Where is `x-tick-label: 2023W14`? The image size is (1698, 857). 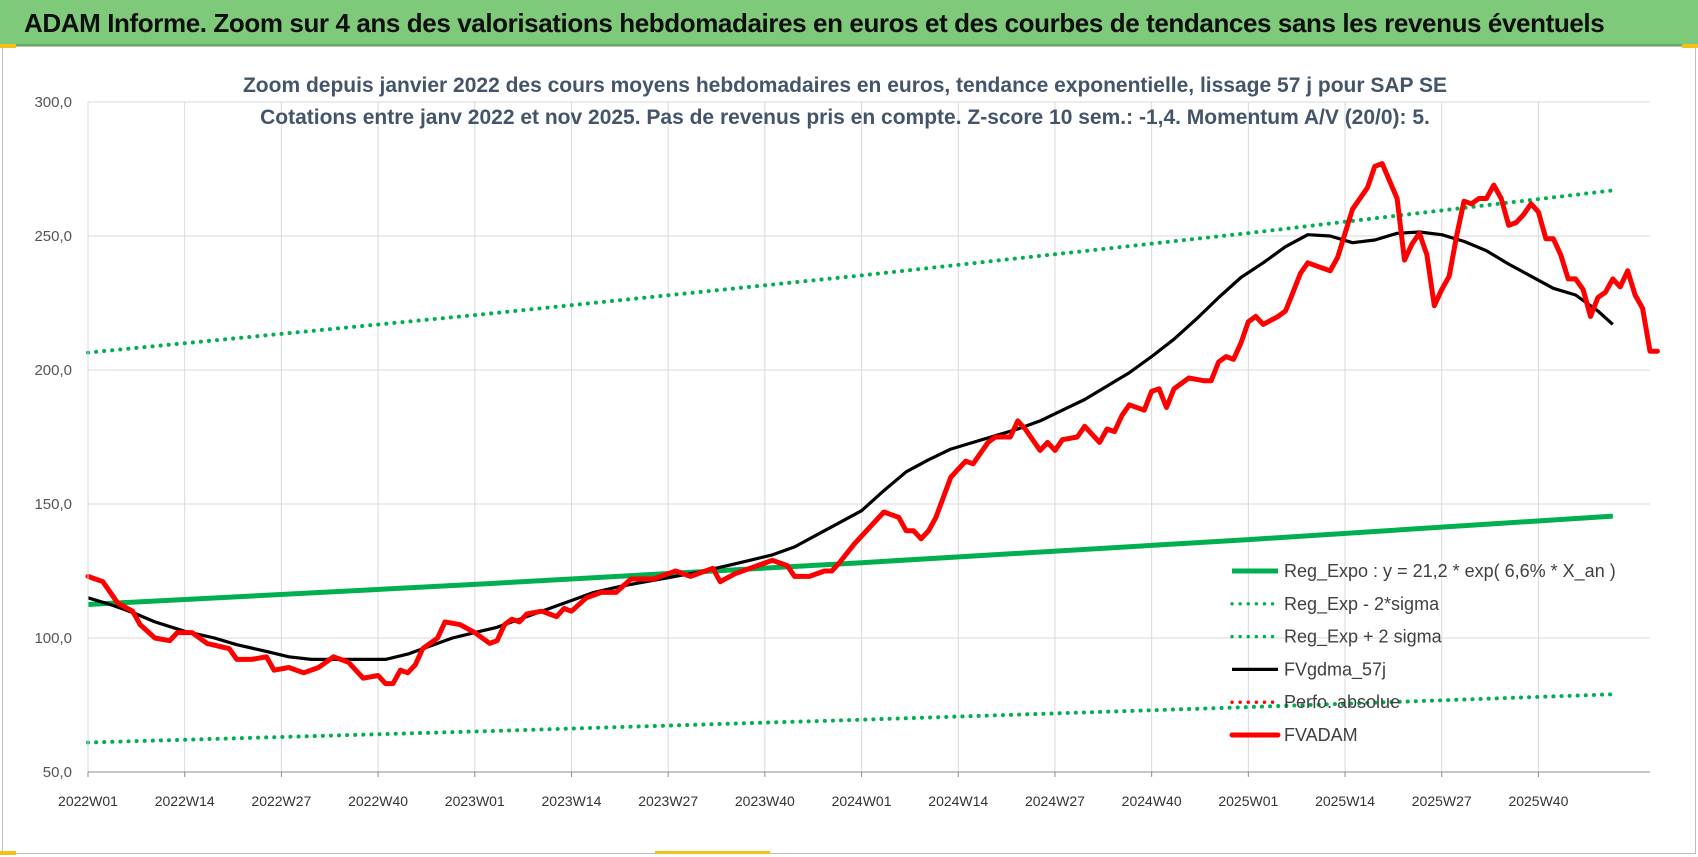 x-tick-label: 2023W14 is located at coordinates (572, 801).